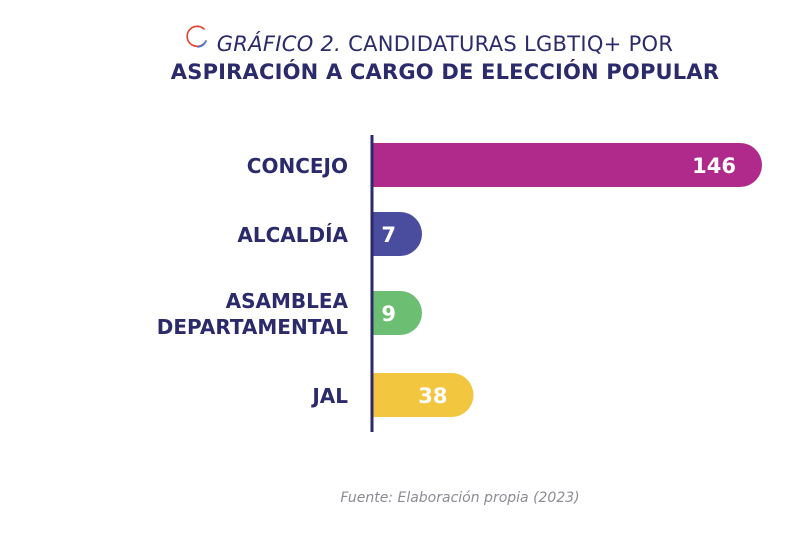 The image size is (800, 556). I want to click on category-label: JAL, so click(329, 396).